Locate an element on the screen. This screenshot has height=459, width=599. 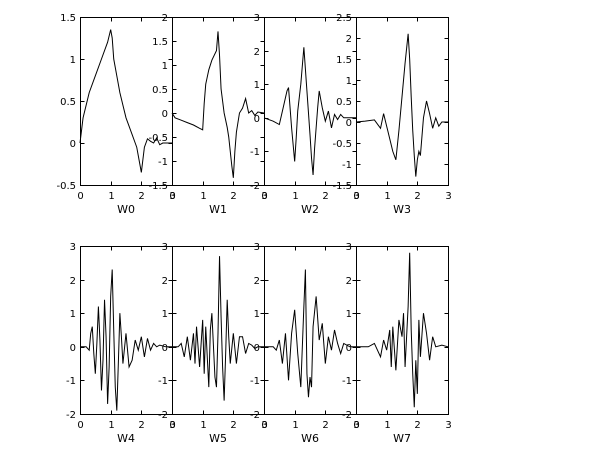
x-axis-label: W6 is located at coordinates (310, 438).